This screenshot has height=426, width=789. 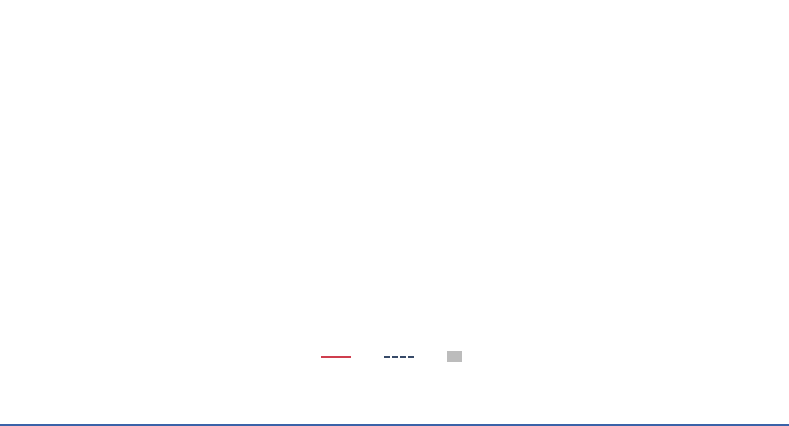 What do you see at coordinates (335, 356) in the screenshot?
I see `red-line-swatch-icon` at bounding box center [335, 356].